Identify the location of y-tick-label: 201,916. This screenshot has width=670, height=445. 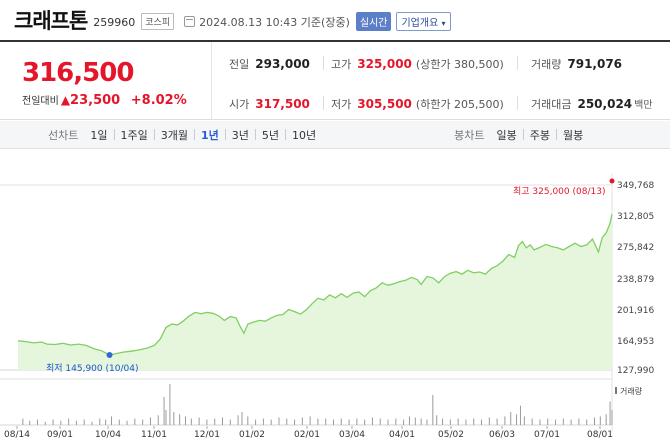
(635, 311).